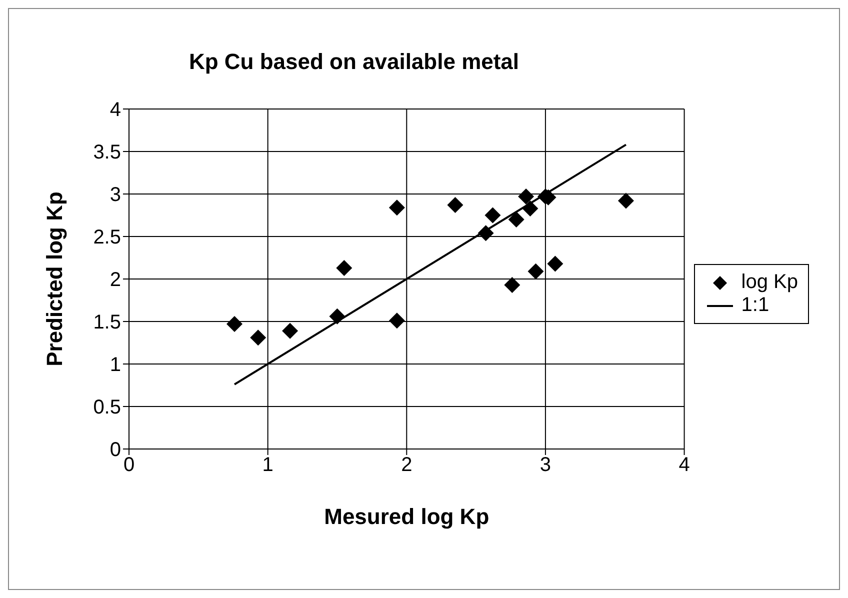  Describe the element at coordinates (406, 465) in the screenshot. I see `x-tick-label: 2` at that location.